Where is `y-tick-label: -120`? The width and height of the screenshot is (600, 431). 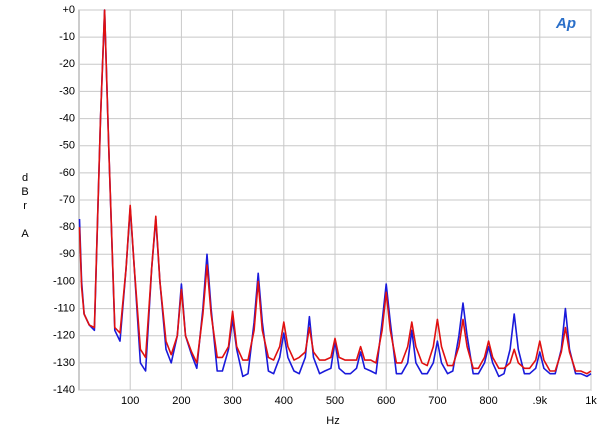
y-tick-label: -120 is located at coordinates (64, 336).